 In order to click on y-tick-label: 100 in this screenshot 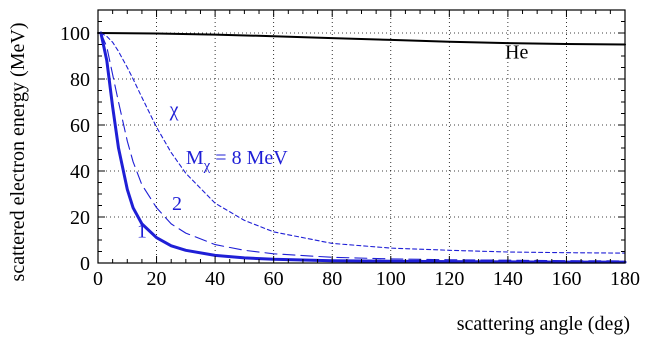, I will do `click(75, 34)`.